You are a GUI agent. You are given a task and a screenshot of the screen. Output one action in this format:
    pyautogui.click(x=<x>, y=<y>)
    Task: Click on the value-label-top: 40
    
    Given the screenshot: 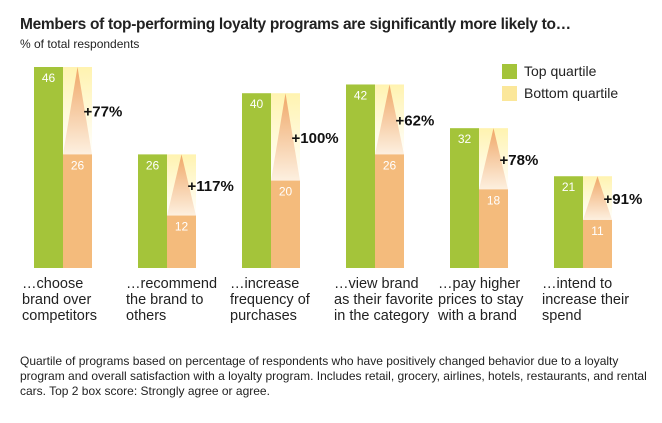 What is the action you would take?
    pyautogui.click(x=257, y=104)
    